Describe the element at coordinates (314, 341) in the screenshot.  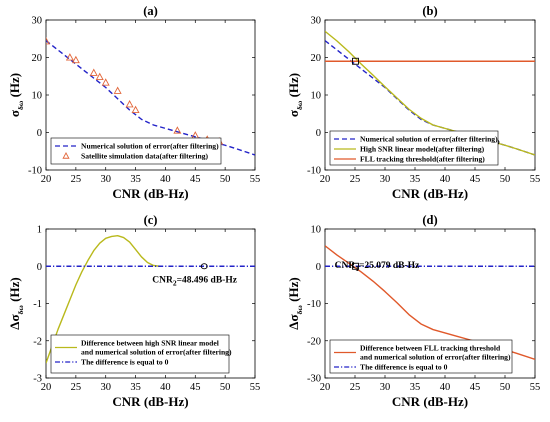
I see `y-tick-label: -20` at that location.